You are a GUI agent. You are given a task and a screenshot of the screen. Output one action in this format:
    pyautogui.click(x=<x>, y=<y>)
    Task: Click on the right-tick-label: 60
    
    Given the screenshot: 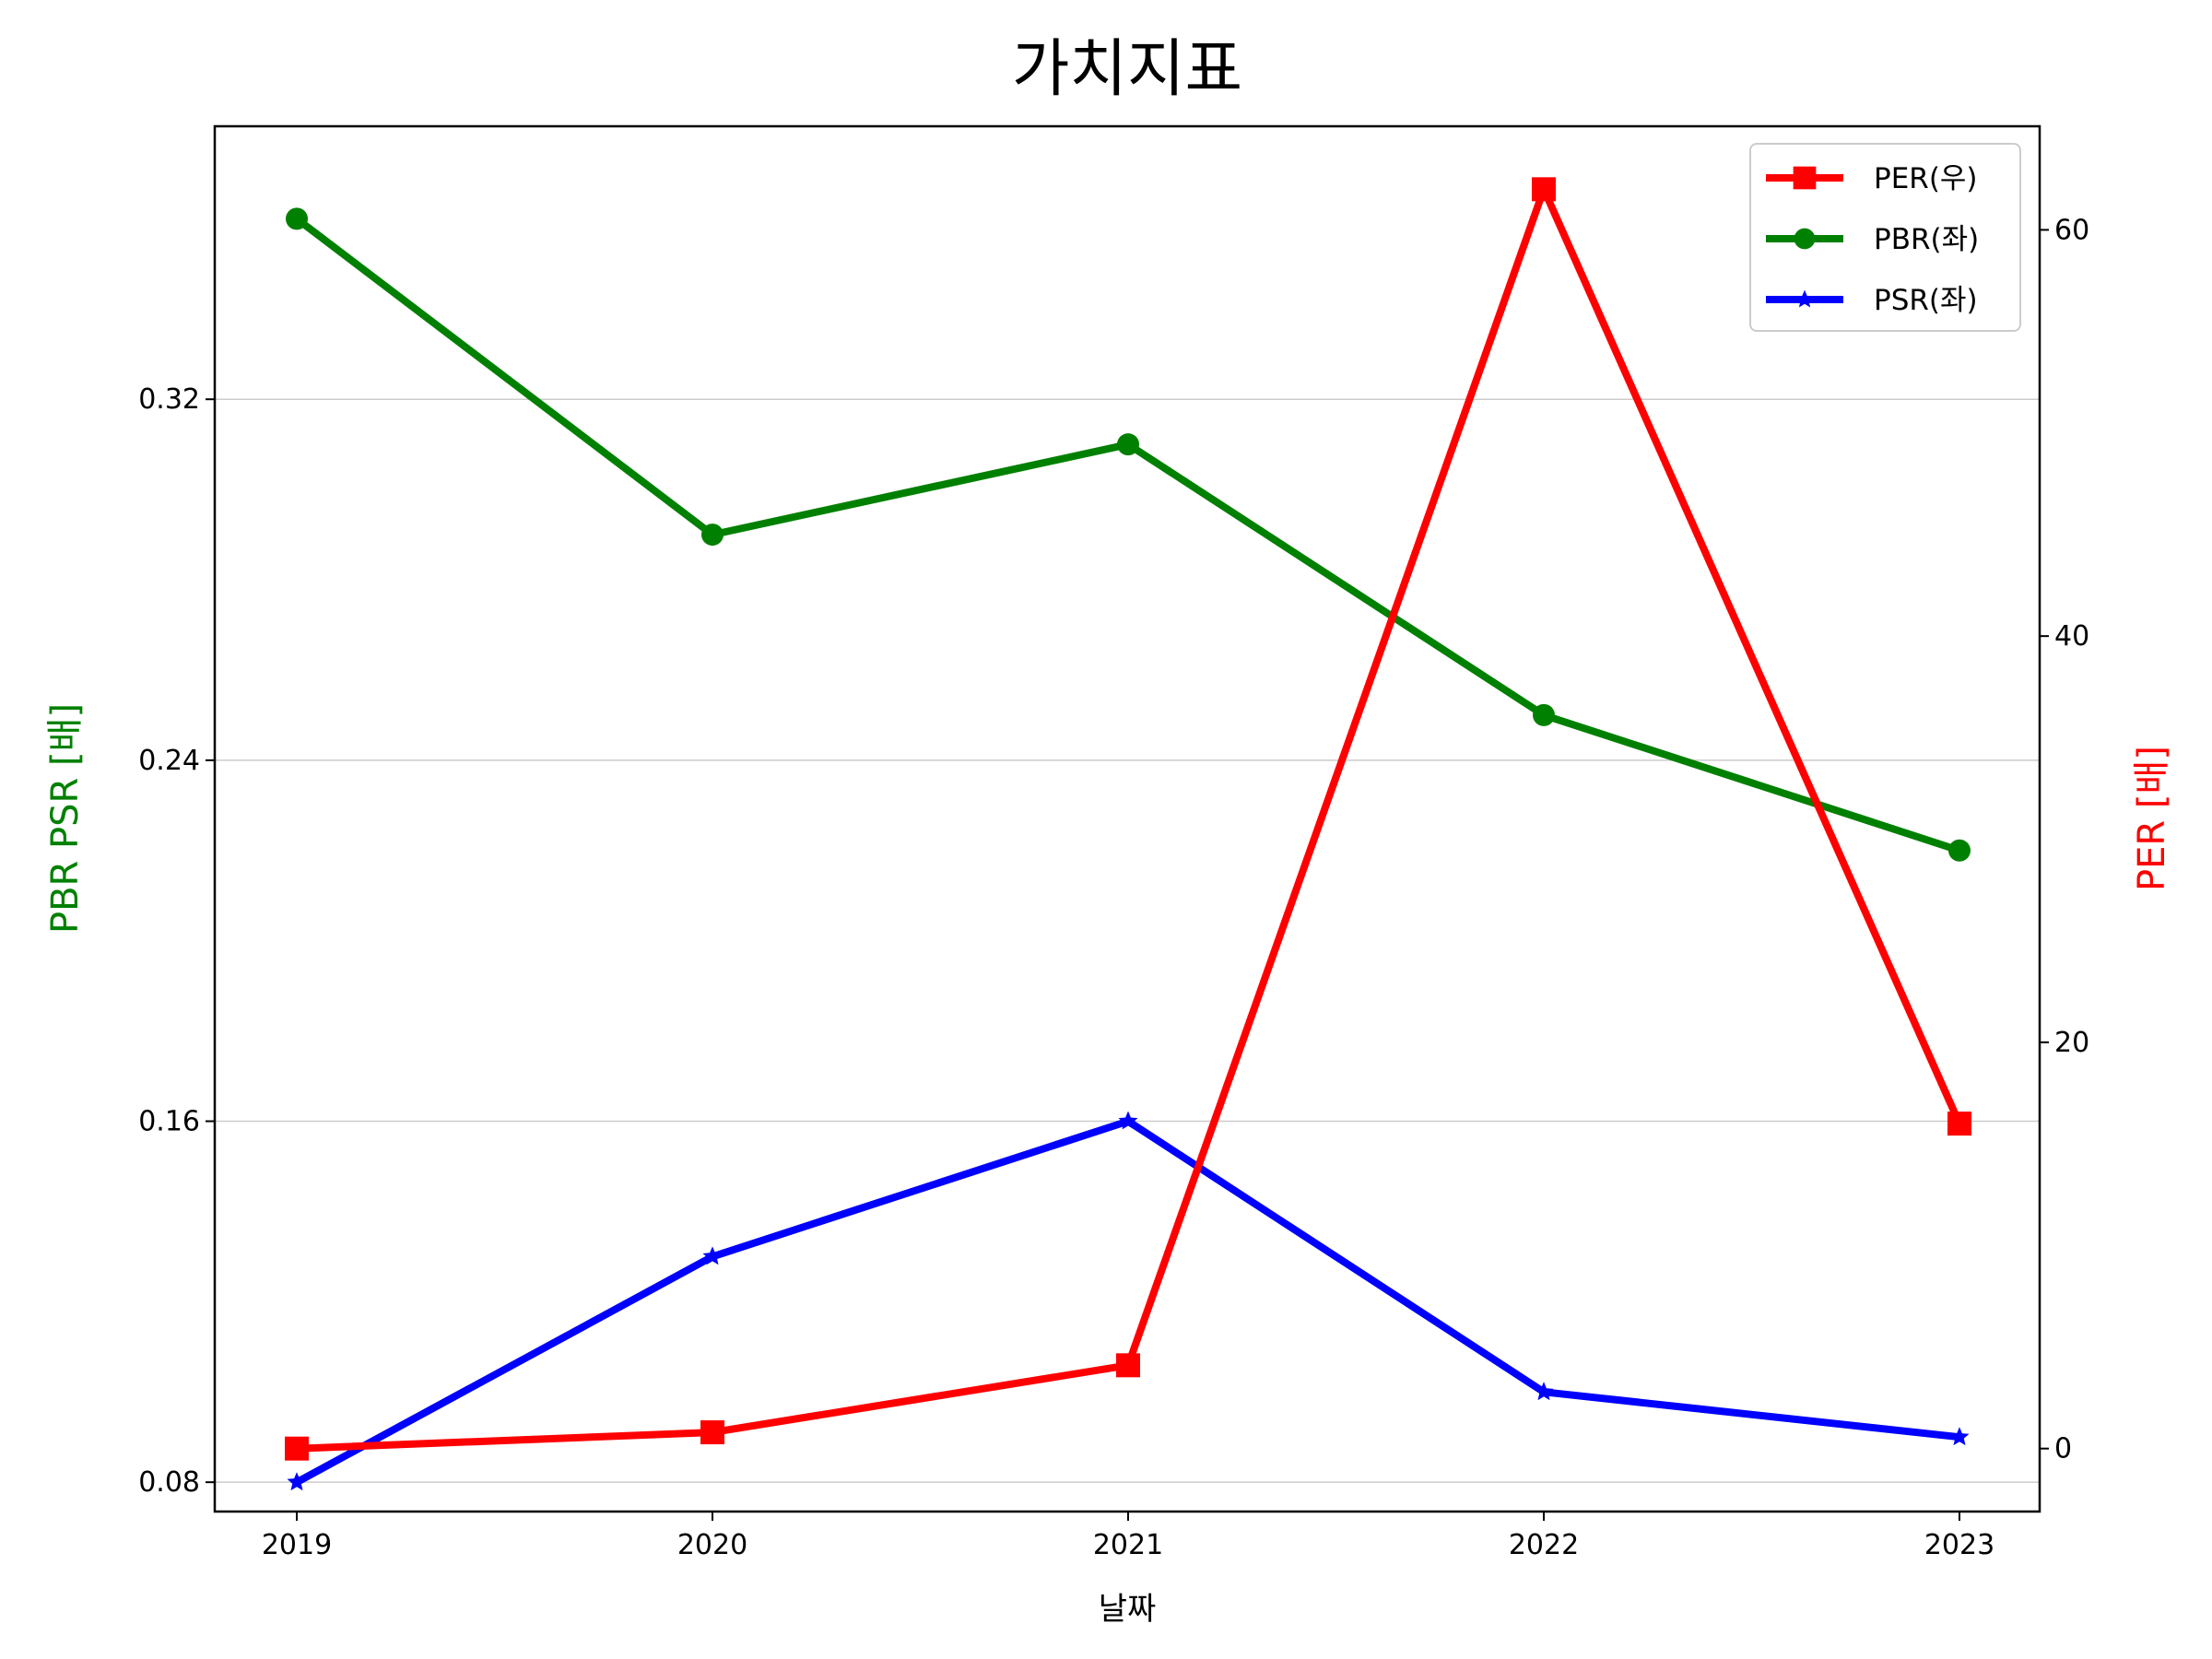 What is the action you would take?
    pyautogui.click(x=2071, y=230)
    